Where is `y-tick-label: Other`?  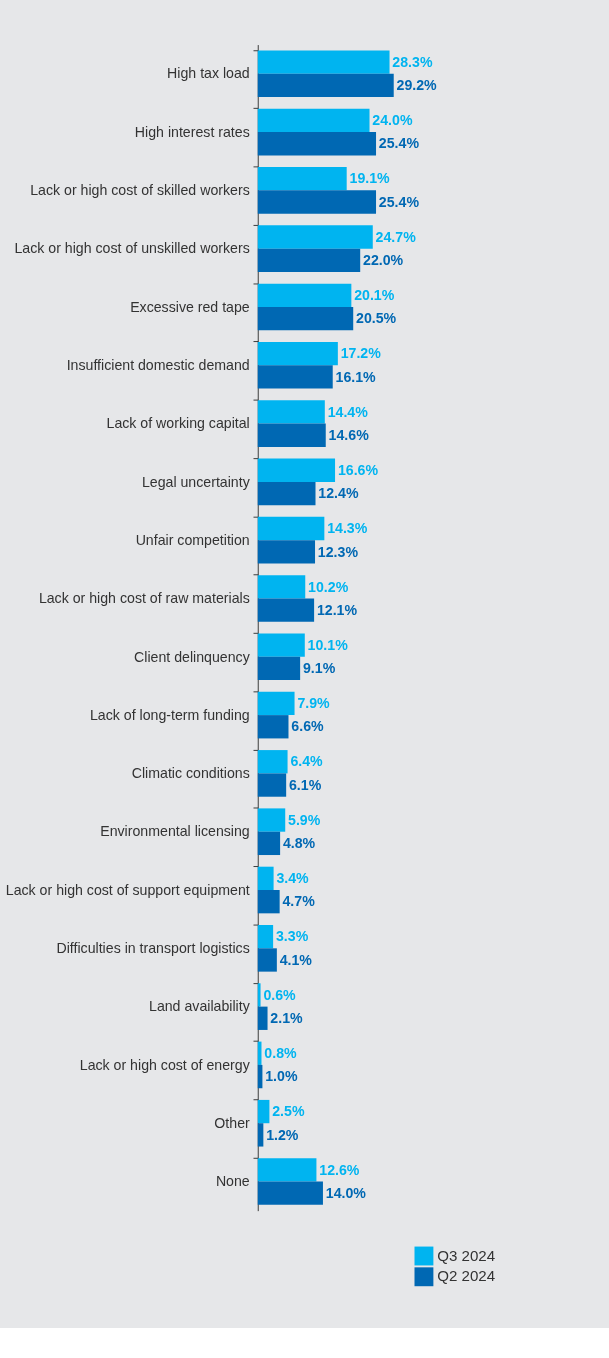 y-tick-label: Other is located at coordinates (232, 1122).